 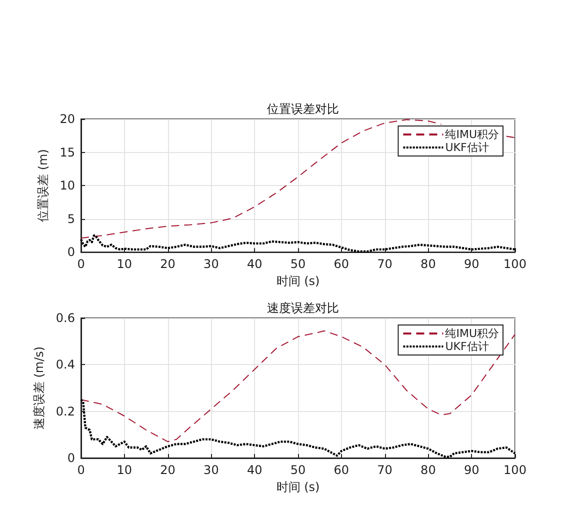 What do you see at coordinates (65, 411) in the screenshot?
I see `y-tick-label: 0.2` at bounding box center [65, 411].